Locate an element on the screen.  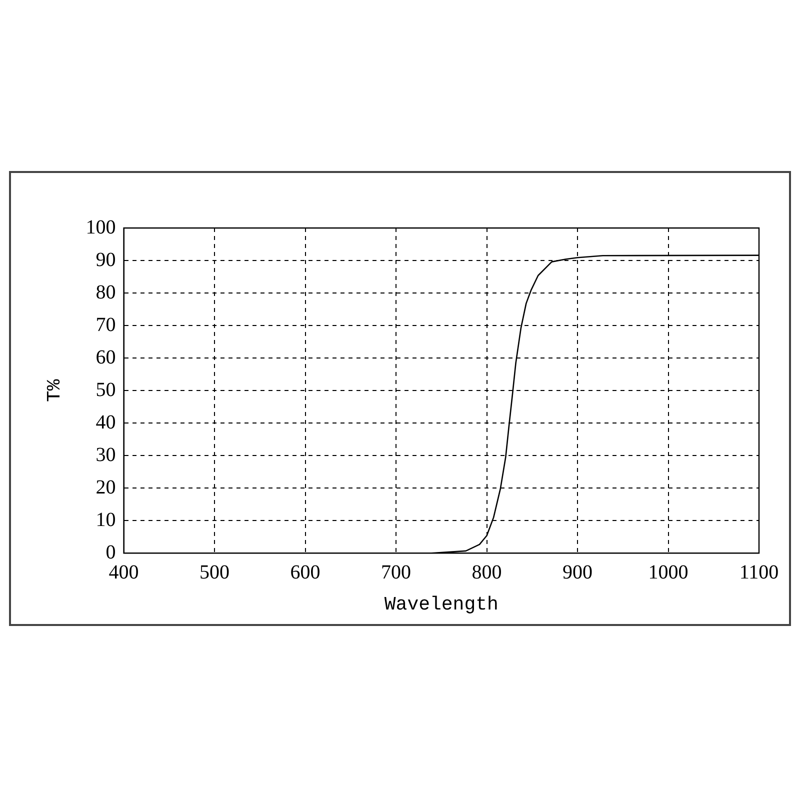
y-tick-label: 60 is located at coordinates (106, 357).